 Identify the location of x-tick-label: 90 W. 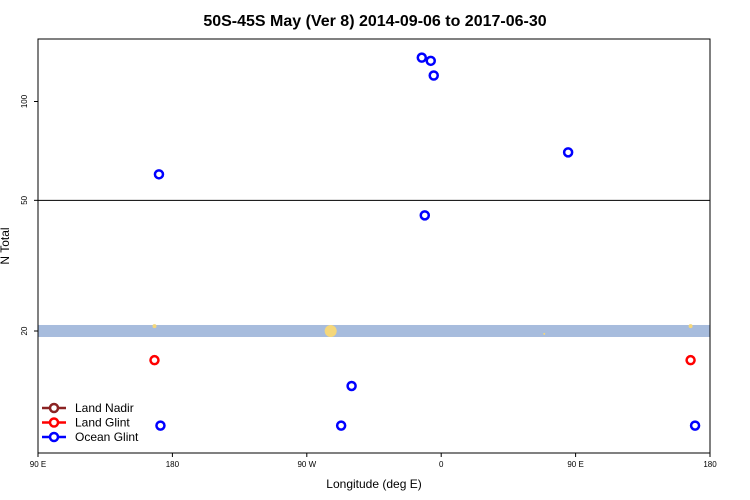
(306, 464).